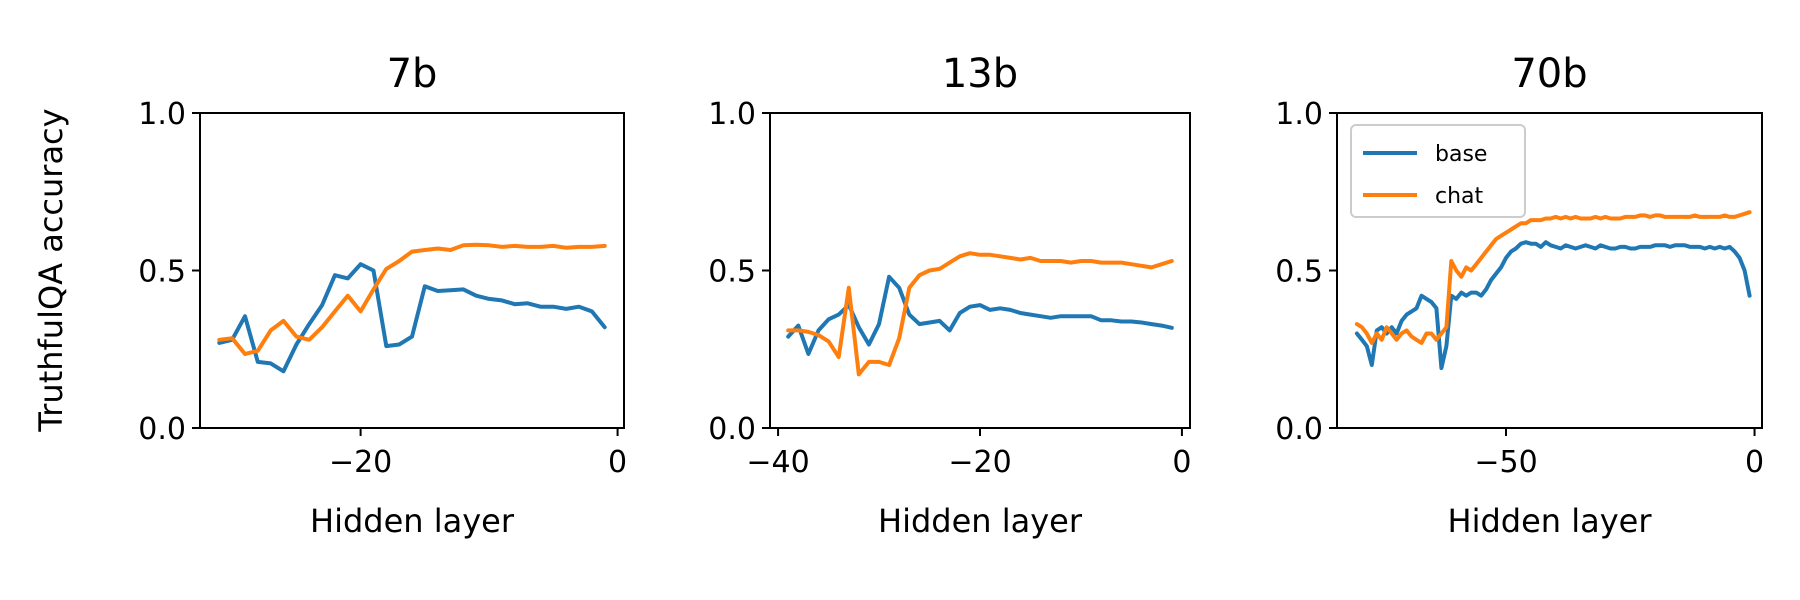 Image resolution: width=1800 pixels, height=600 pixels. I want to click on x-tick-label: −50, so click(1505, 462).